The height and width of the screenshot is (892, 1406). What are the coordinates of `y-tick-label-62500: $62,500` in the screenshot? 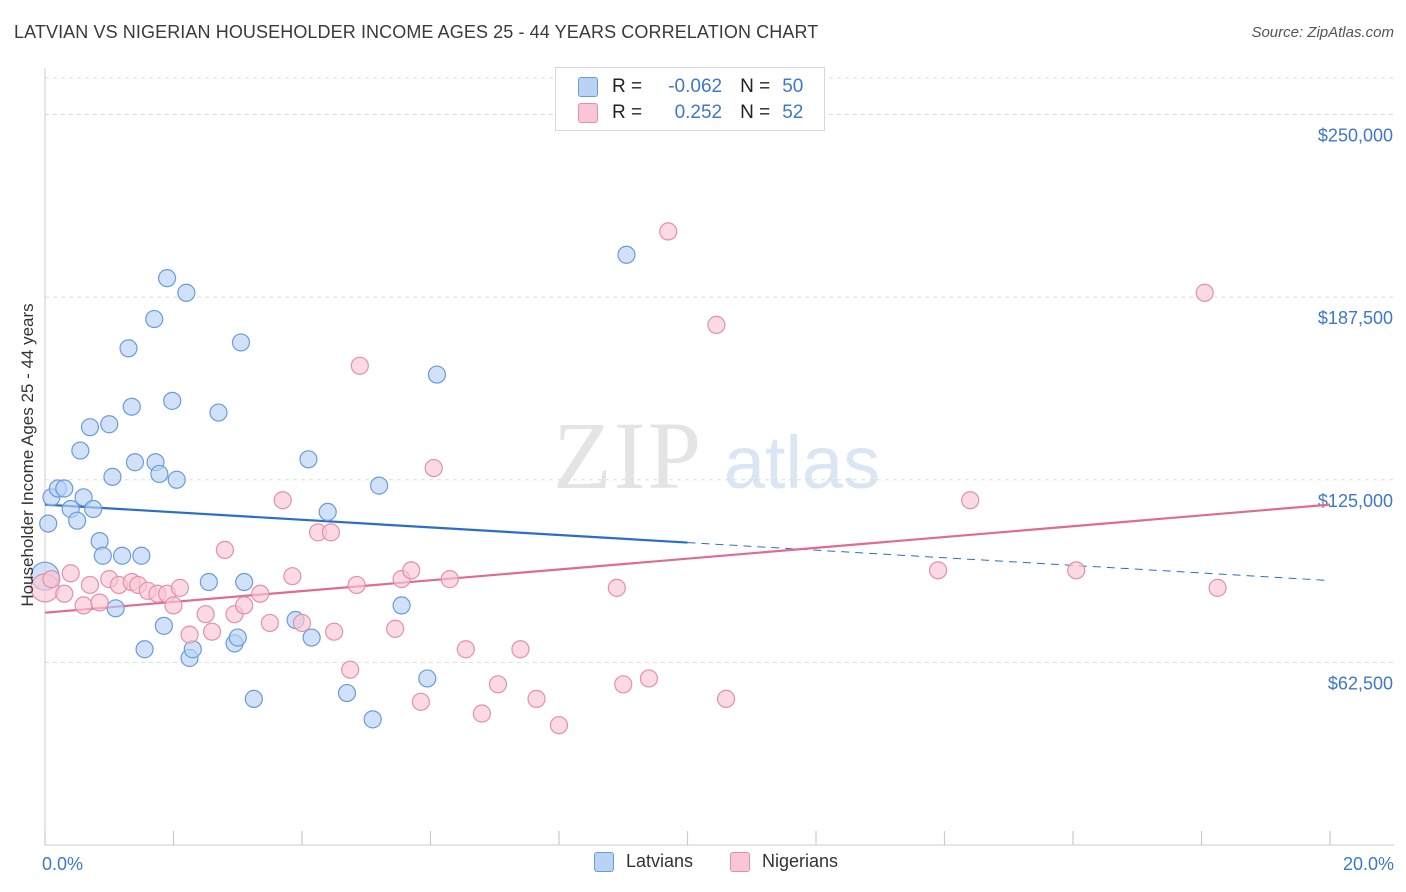 It's located at (1360, 683).